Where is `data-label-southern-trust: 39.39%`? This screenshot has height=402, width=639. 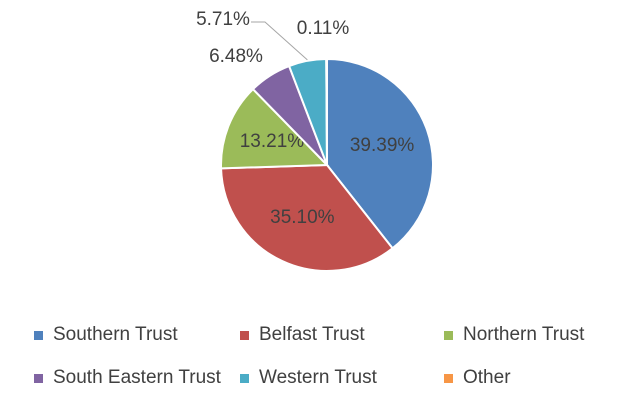 data-label-southern-trust: 39.39% is located at coordinates (382, 145).